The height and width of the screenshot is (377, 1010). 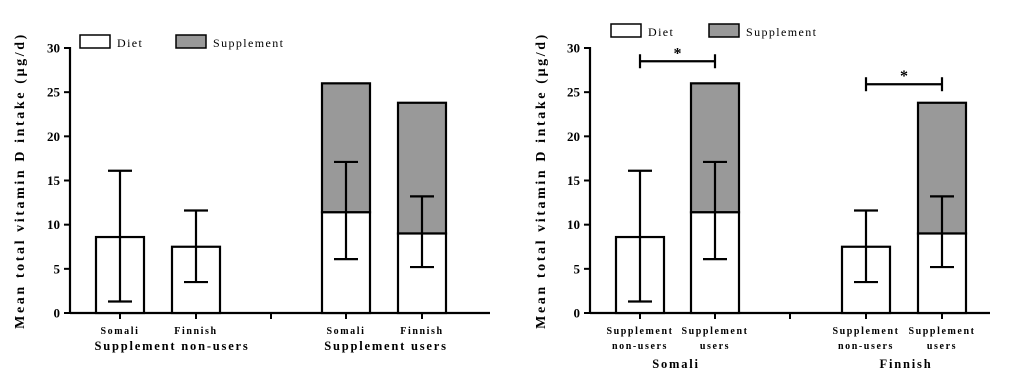 What do you see at coordinates (171, 346) in the screenshot?
I see `x-group-label: Supplement non-users` at bounding box center [171, 346].